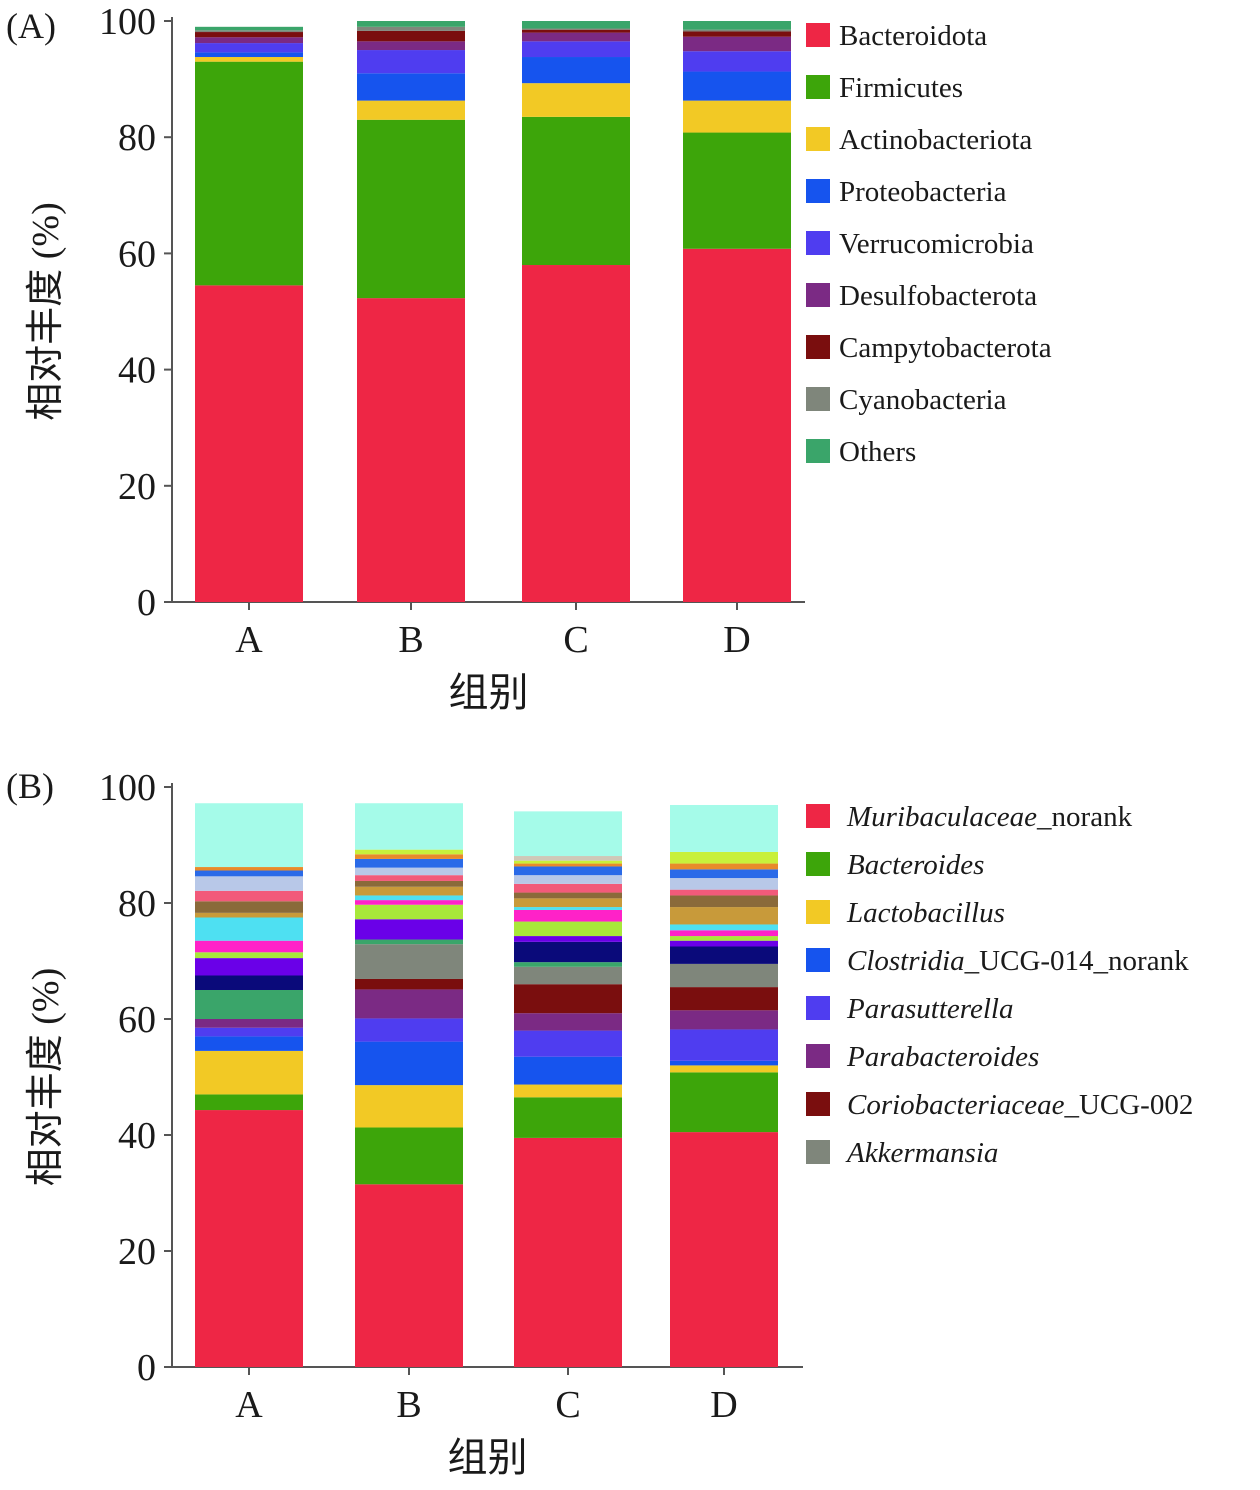 The image size is (1260, 1490). What do you see at coordinates (945, 348) in the screenshot?
I see `legend-label: Campytobacterota` at bounding box center [945, 348].